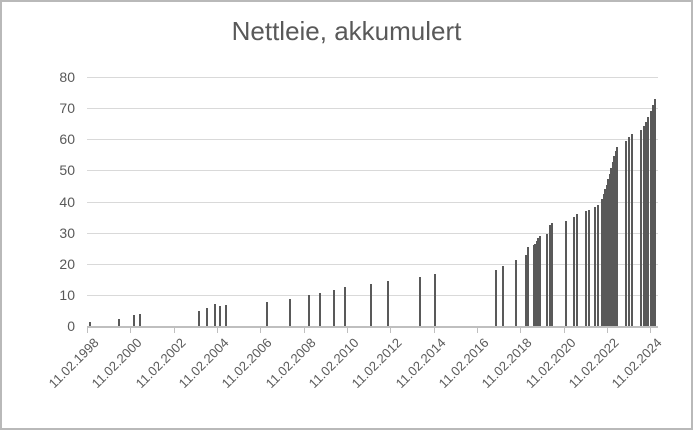 The width and height of the screenshot is (693, 430). What do you see at coordinates (372, 327) in the screenshot?
I see `x-axis-line` at bounding box center [372, 327].